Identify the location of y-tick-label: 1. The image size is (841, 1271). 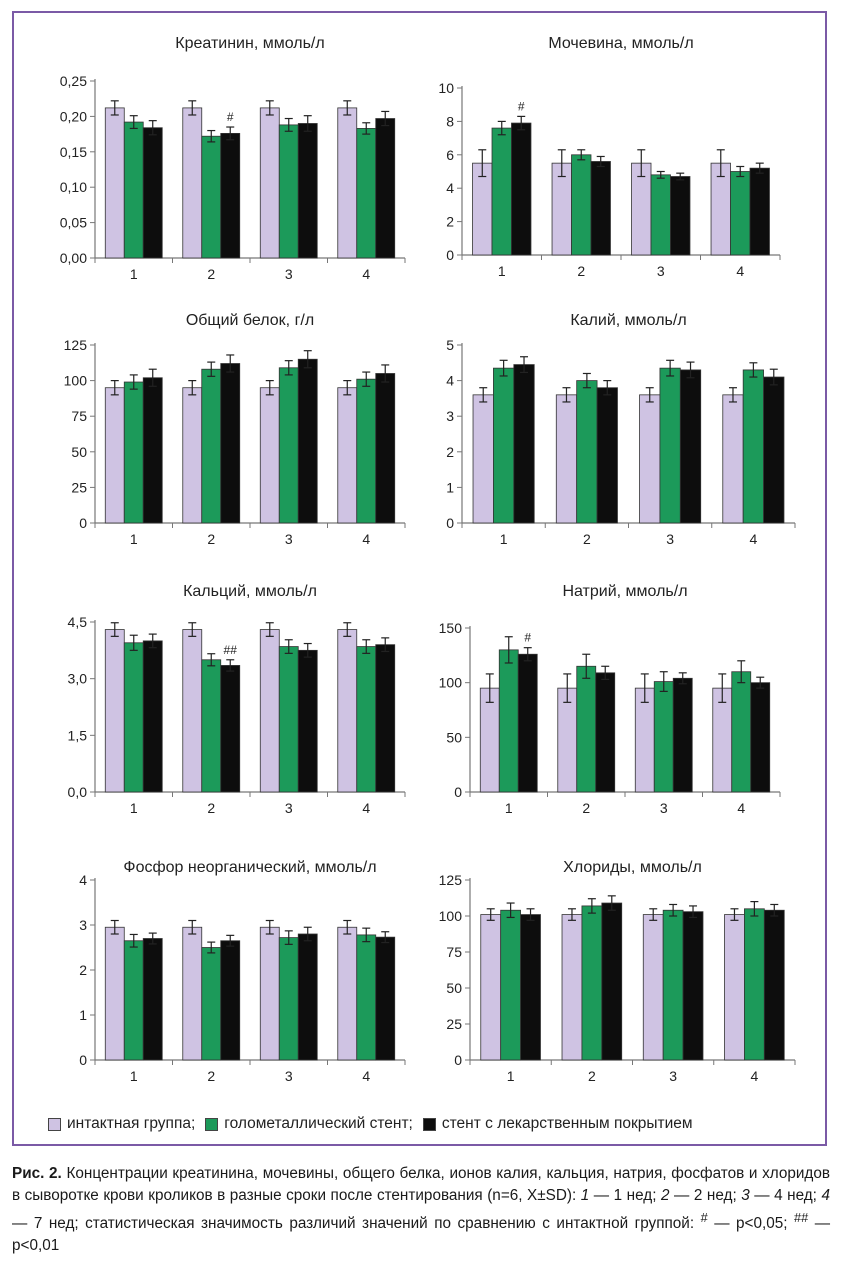
(83, 1015).